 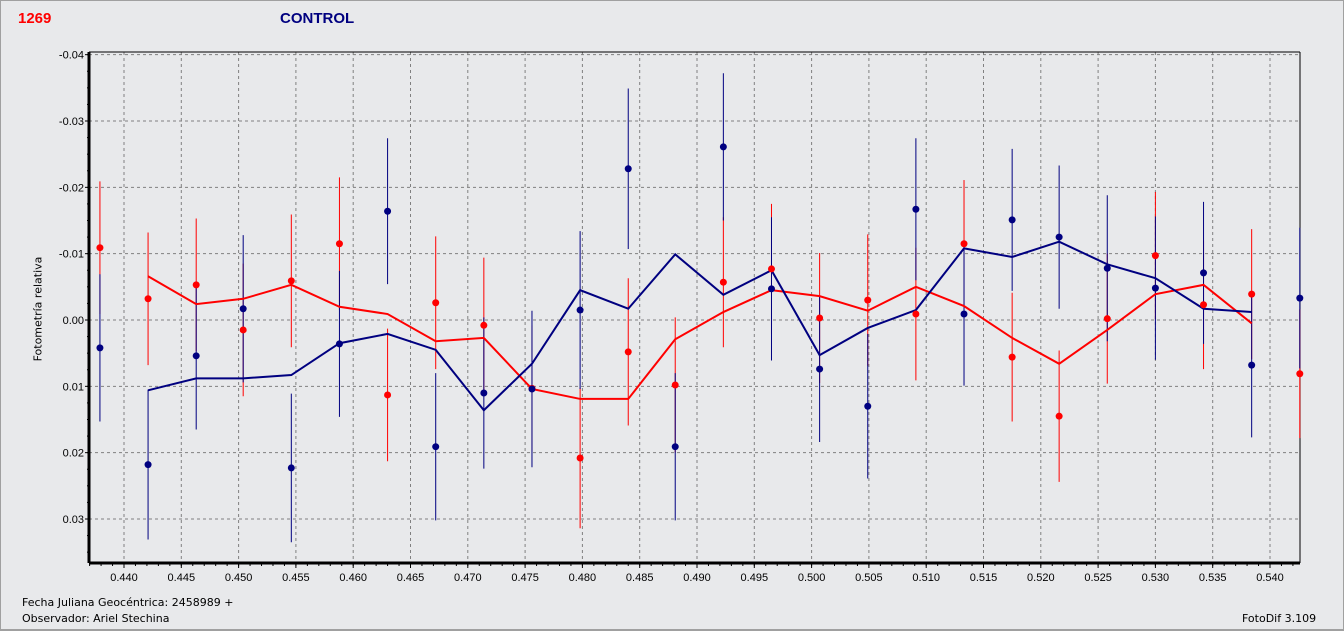 What do you see at coordinates (71, 122) in the screenshot?
I see `y-tick-label: -0.03` at bounding box center [71, 122].